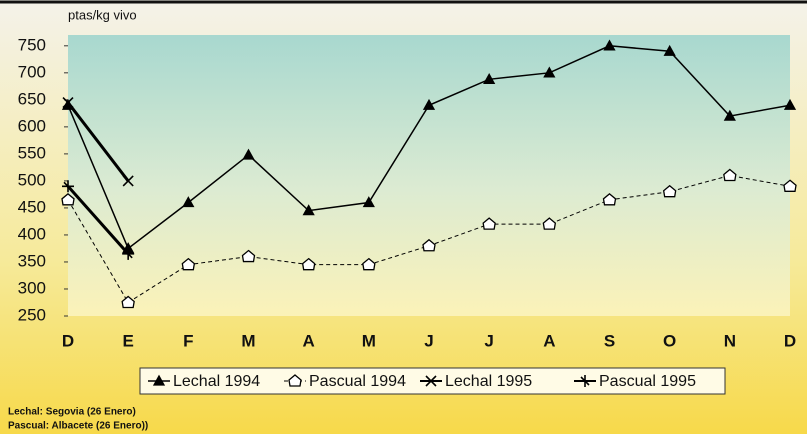 This screenshot has height=434, width=807. What do you see at coordinates (609, 340) in the screenshot?
I see `x-tick-label: S` at bounding box center [609, 340].